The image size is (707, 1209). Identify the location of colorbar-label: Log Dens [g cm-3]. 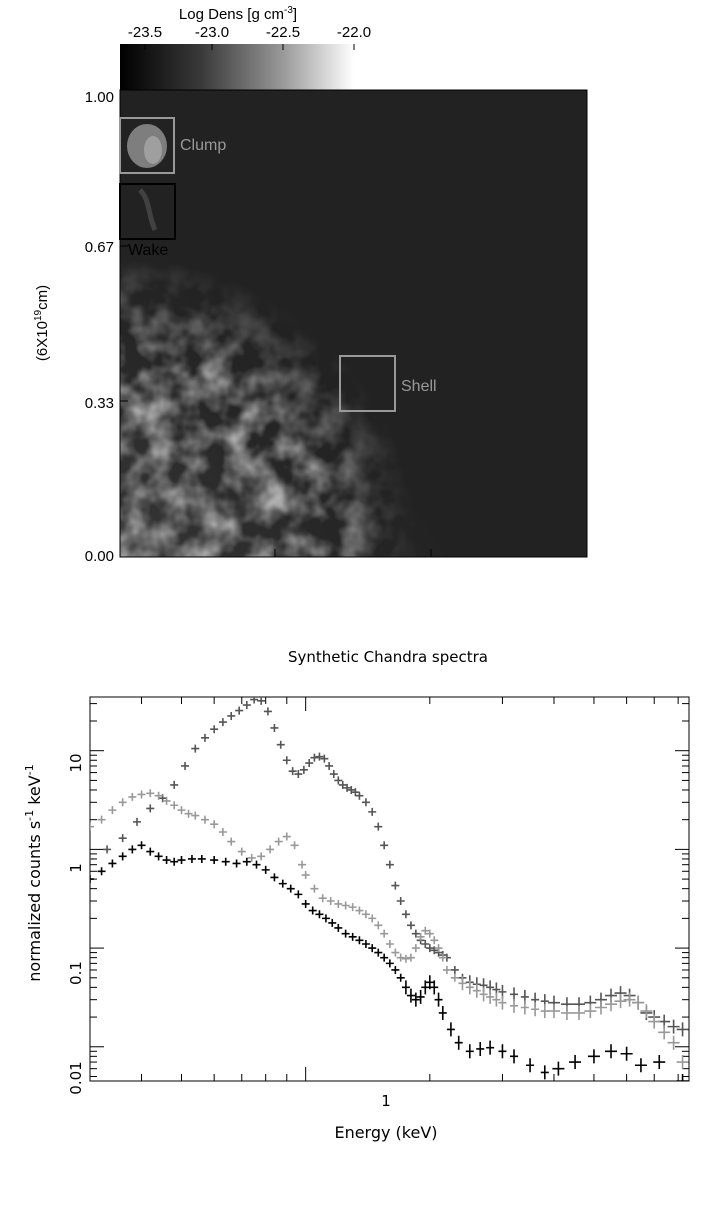
(238, 14).